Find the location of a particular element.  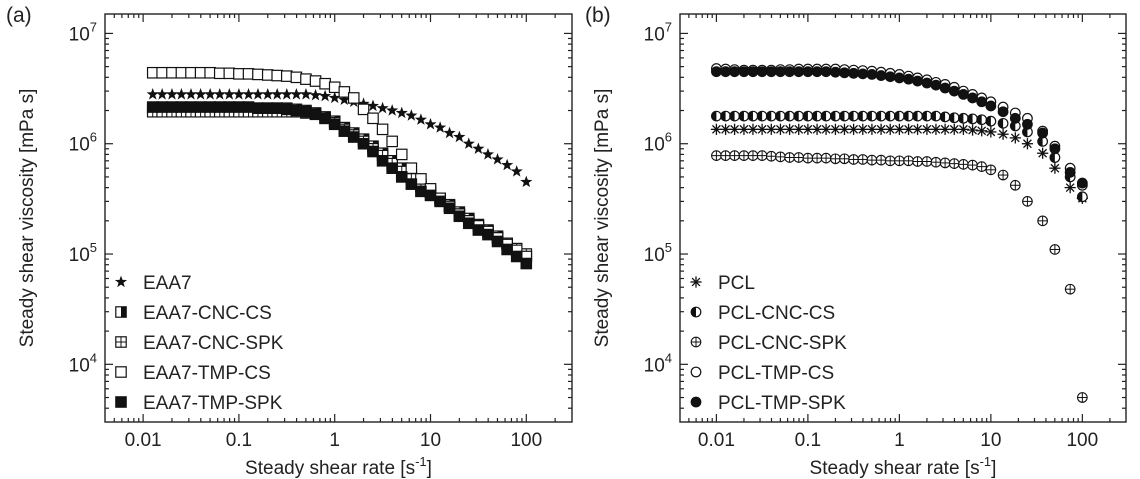

y-axis-title: Steady shear viscosity [mPa s] is located at coordinates (27, 218).